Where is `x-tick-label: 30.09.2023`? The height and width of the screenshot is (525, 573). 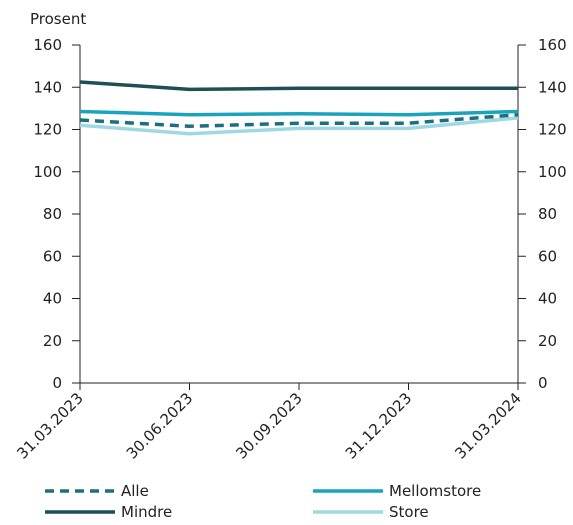
x-tick-label: 30.09.2023 is located at coordinates (268, 425).